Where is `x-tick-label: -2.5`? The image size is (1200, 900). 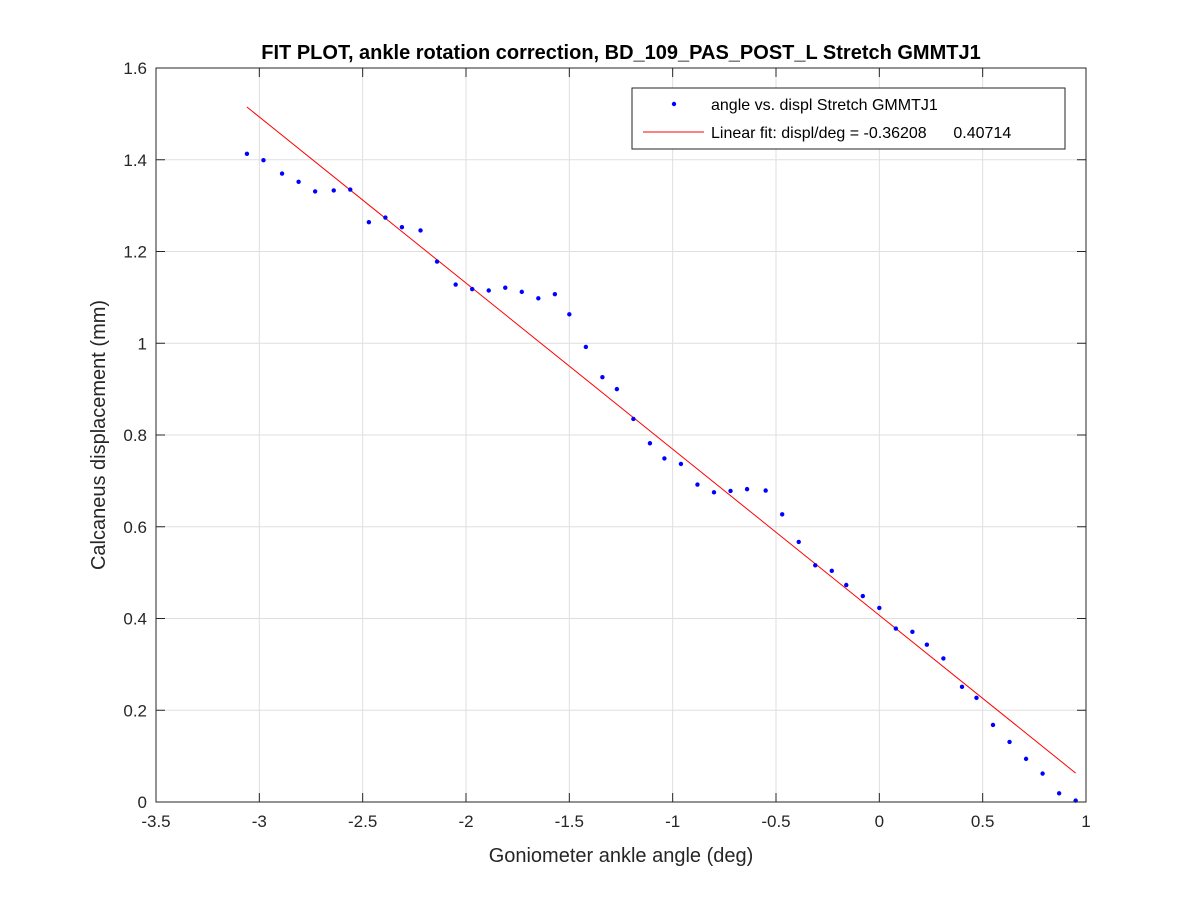
x-tick-label: -2.5 is located at coordinates (362, 821).